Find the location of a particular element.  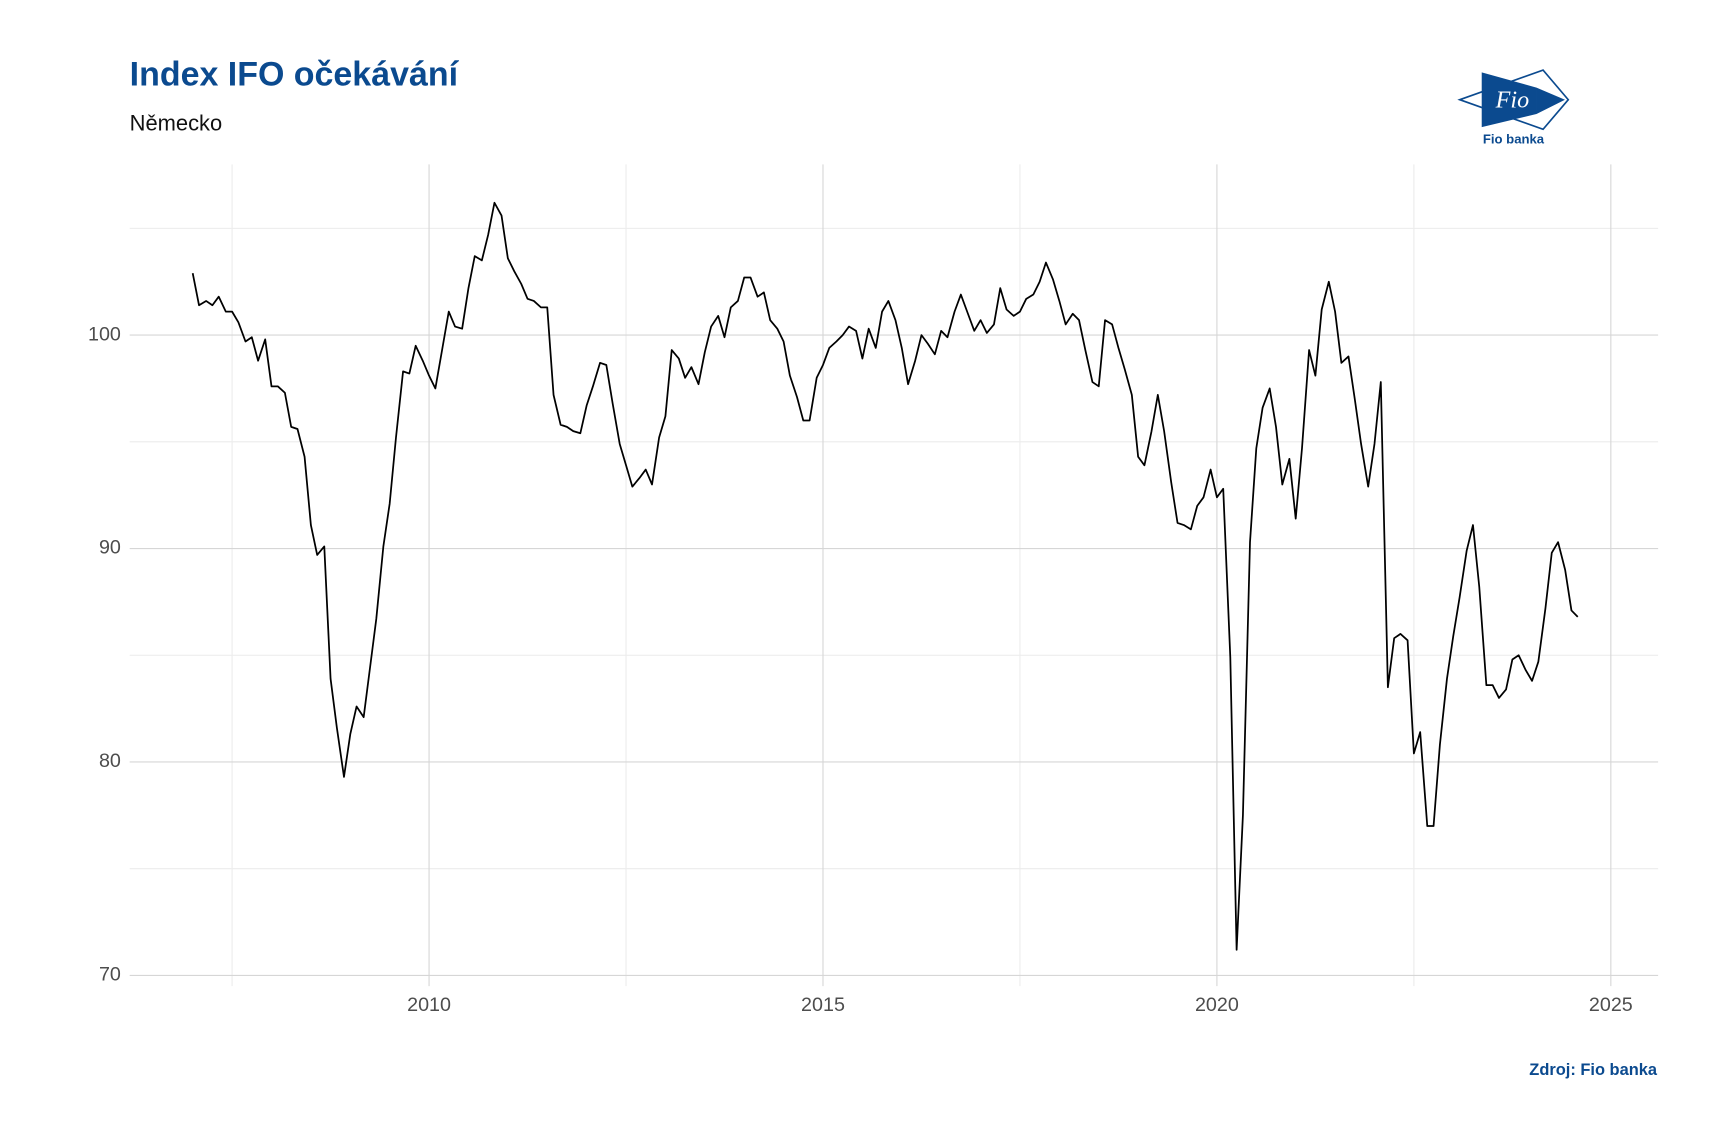

logo-outline is located at coordinates (1513, 100).